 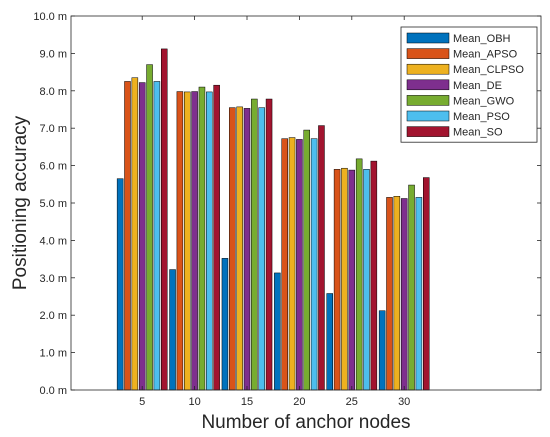 What do you see at coordinates (484, 101) in the screenshot?
I see `legend-label: Mean_GWO` at bounding box center [484, 101].